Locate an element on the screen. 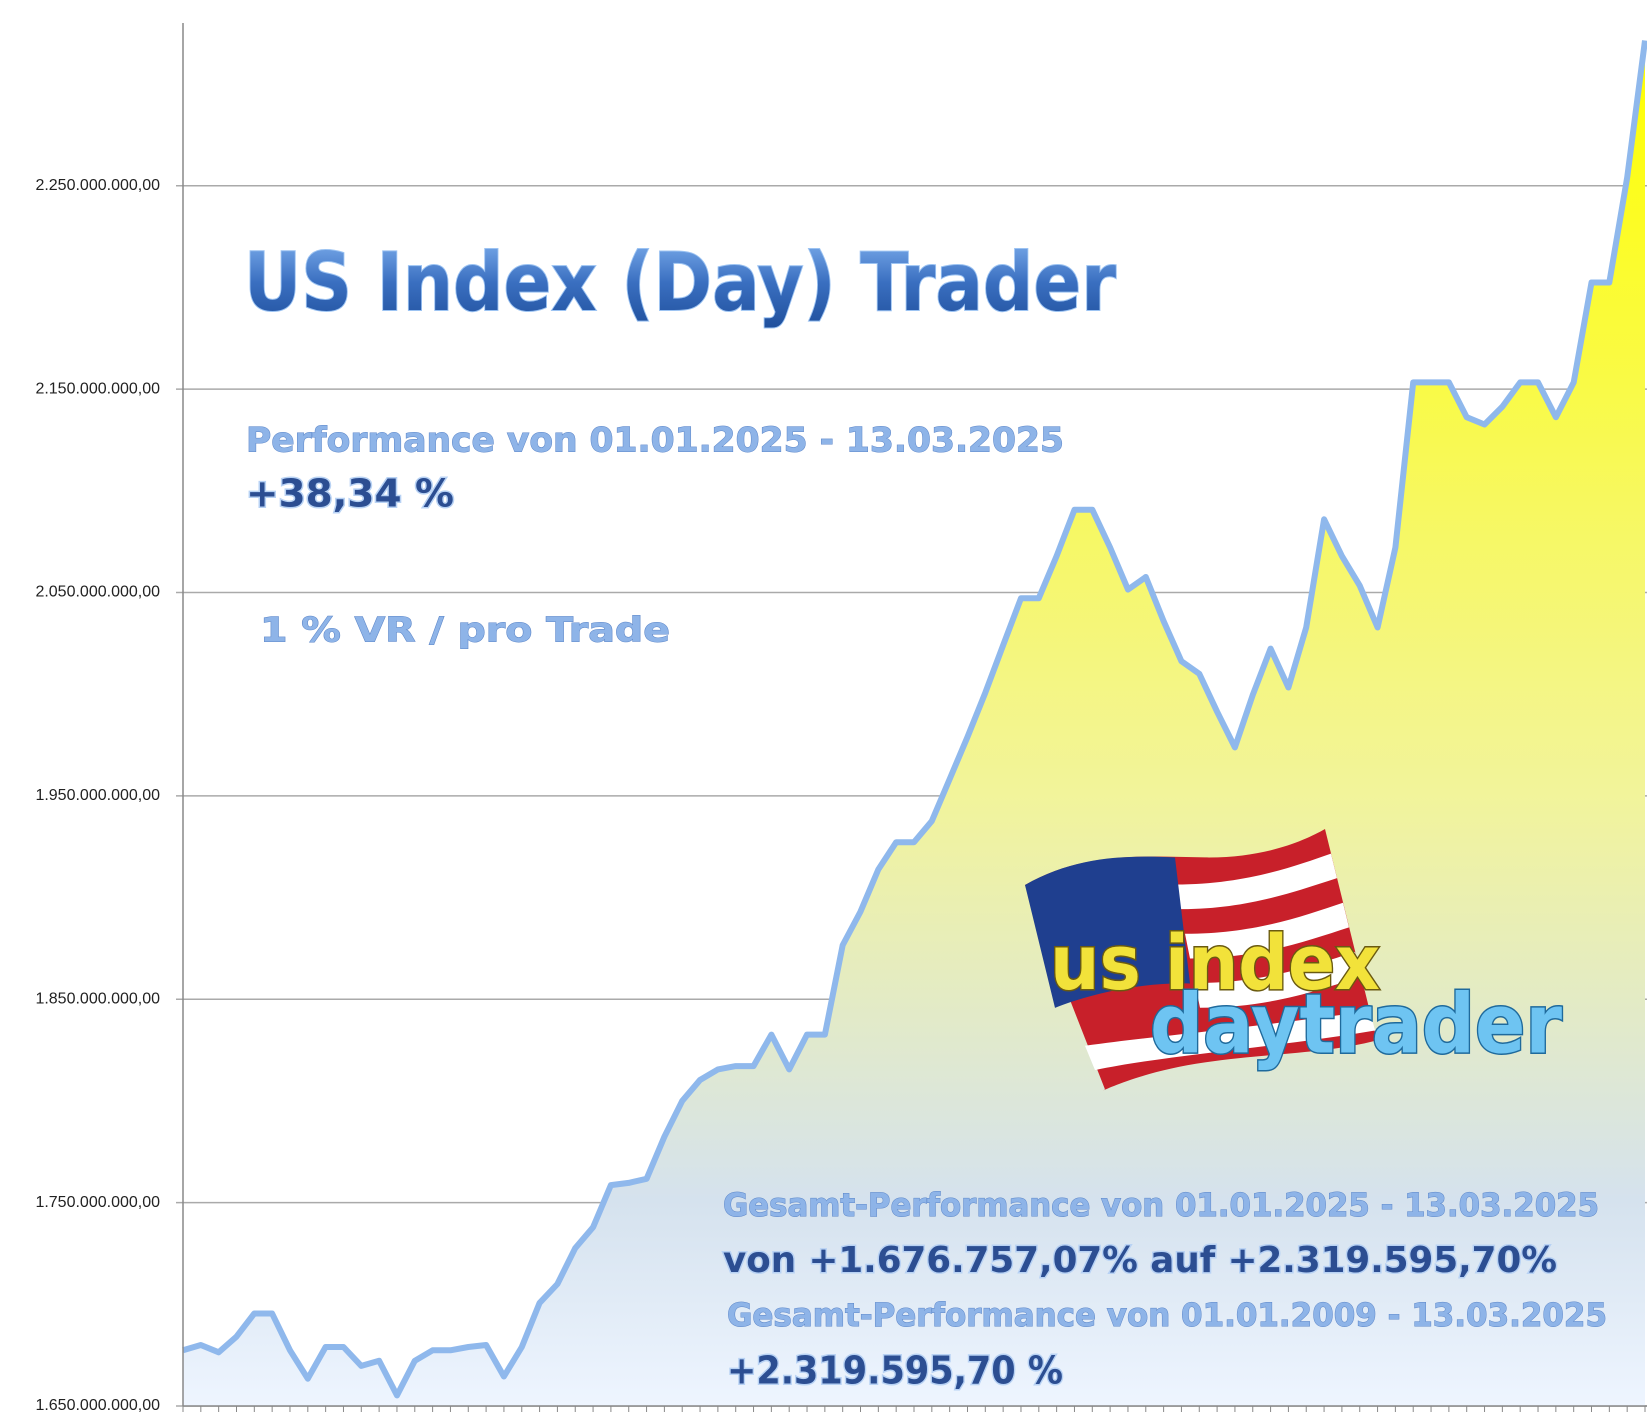 Image resolution: width=1647 pixels, height=1417 pixels. annotation: von +1.676.757,07% auf +2.319.595,70% is located at coordinates (1140, 1260).